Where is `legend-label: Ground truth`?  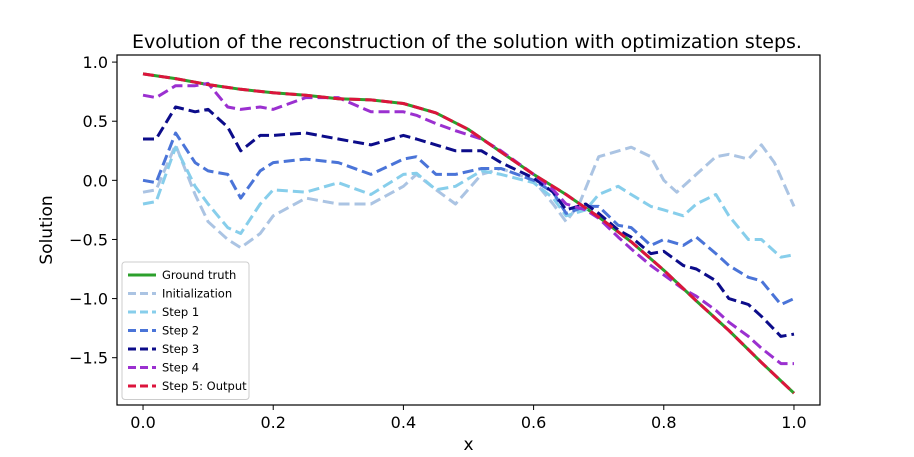
legend-label: Ground truth is located at coordinates (199, 275).